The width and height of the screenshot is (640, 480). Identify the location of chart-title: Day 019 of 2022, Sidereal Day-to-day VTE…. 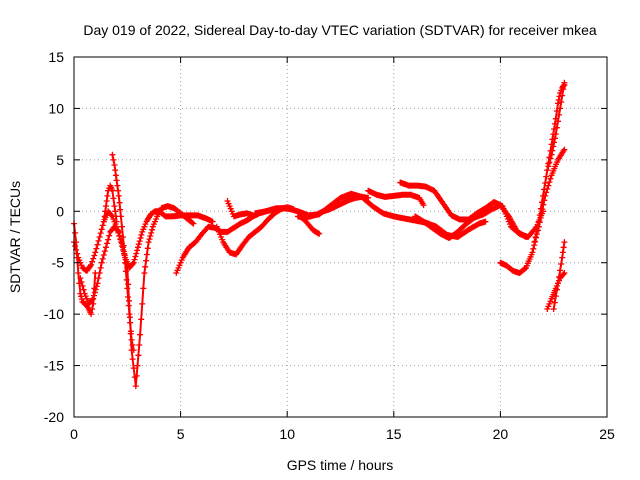
(339, 30).